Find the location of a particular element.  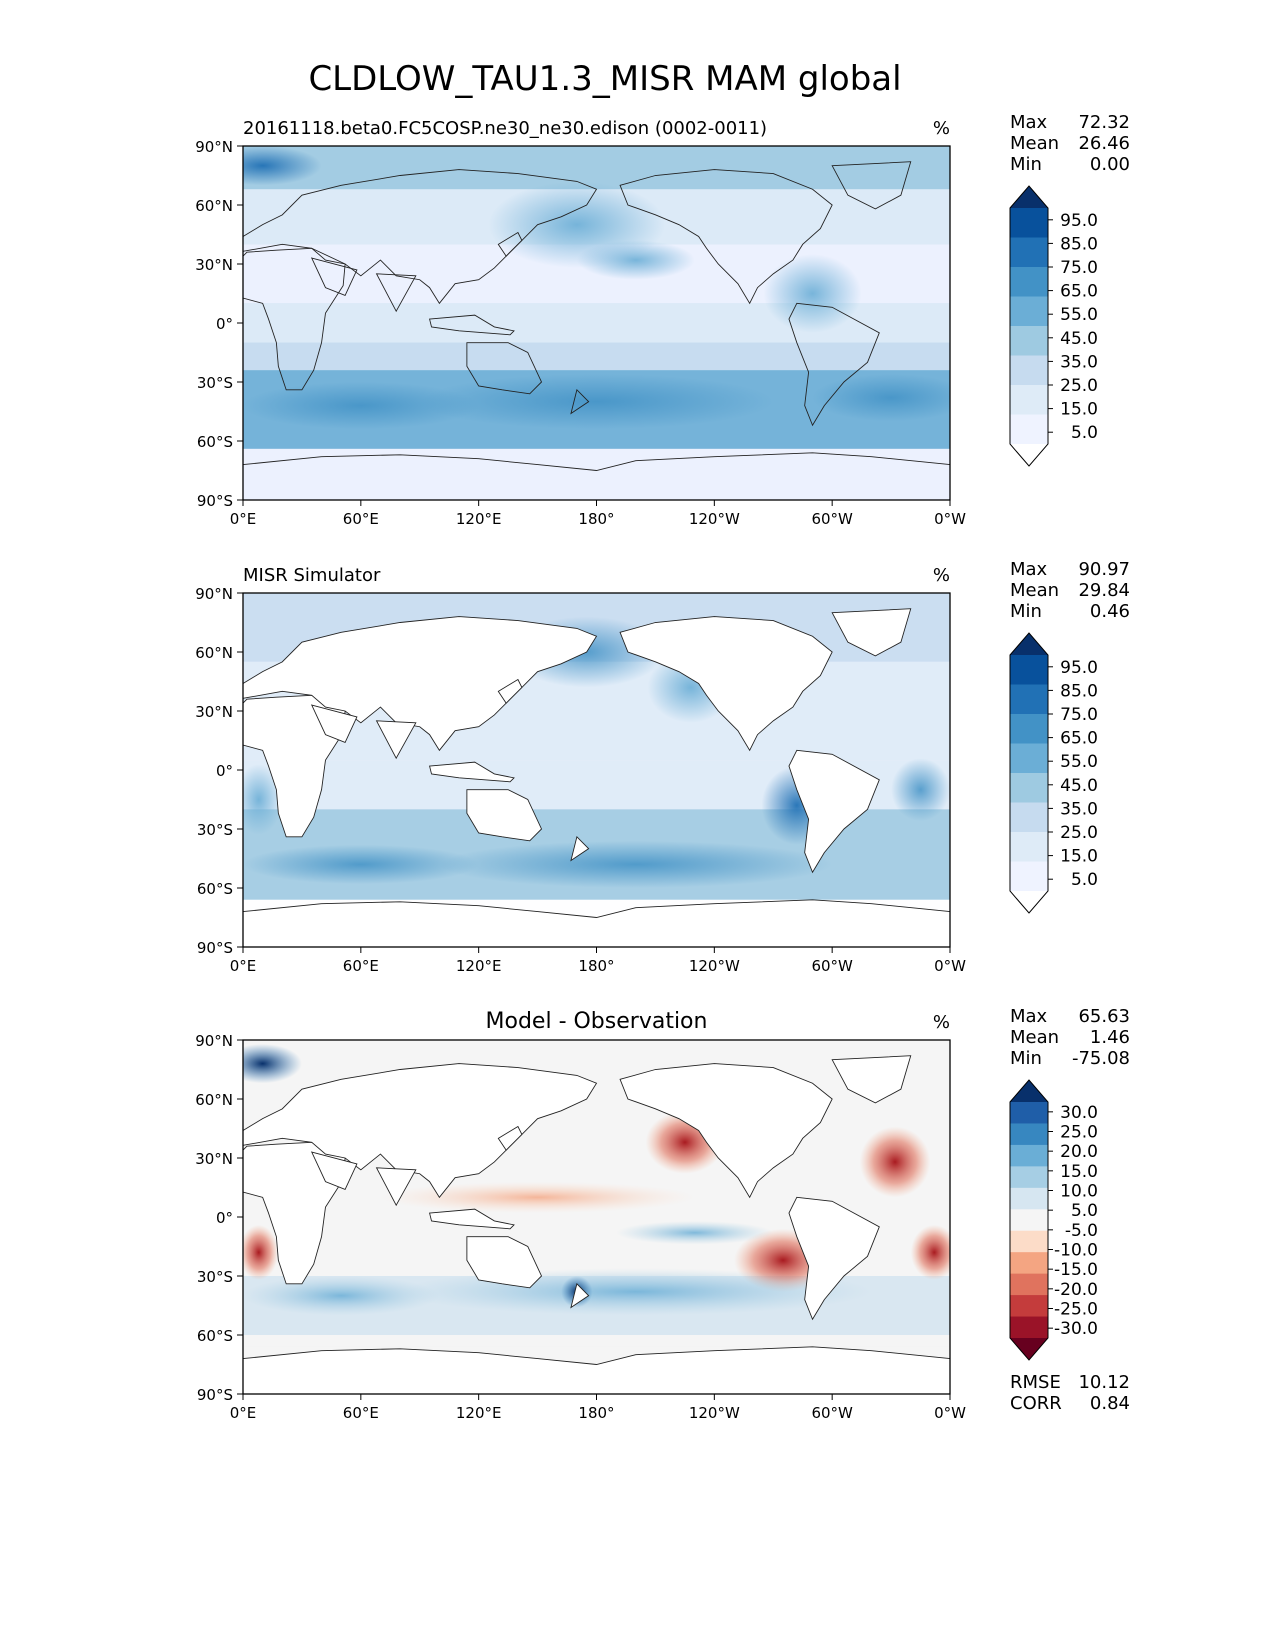

stat-value: -75.08 is located at coordinates (1101, 1058).